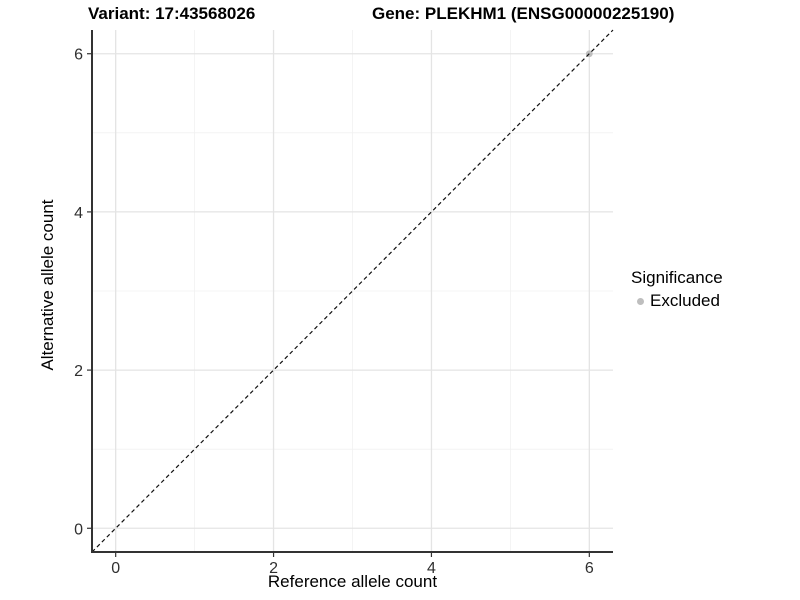 The image size is (800, 600). I want to click on plot-title-variant: Variant: 17:43568026, so click(172, 13).